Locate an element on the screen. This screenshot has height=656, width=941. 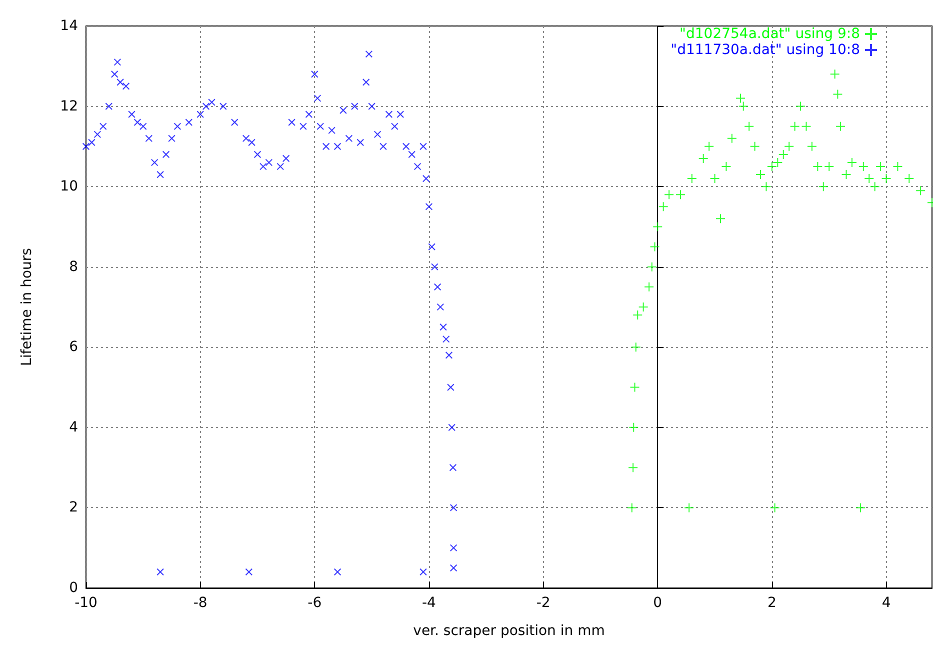
x-tick-label: -4 is located at coordinates (429, 603).